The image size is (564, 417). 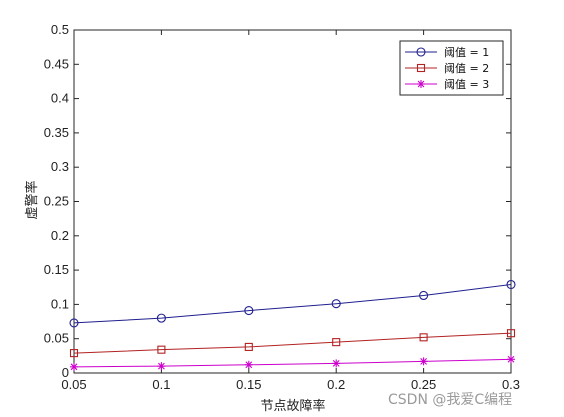 I want to click on legend-item: 阈值 = 1, so click(x=447, y=52).